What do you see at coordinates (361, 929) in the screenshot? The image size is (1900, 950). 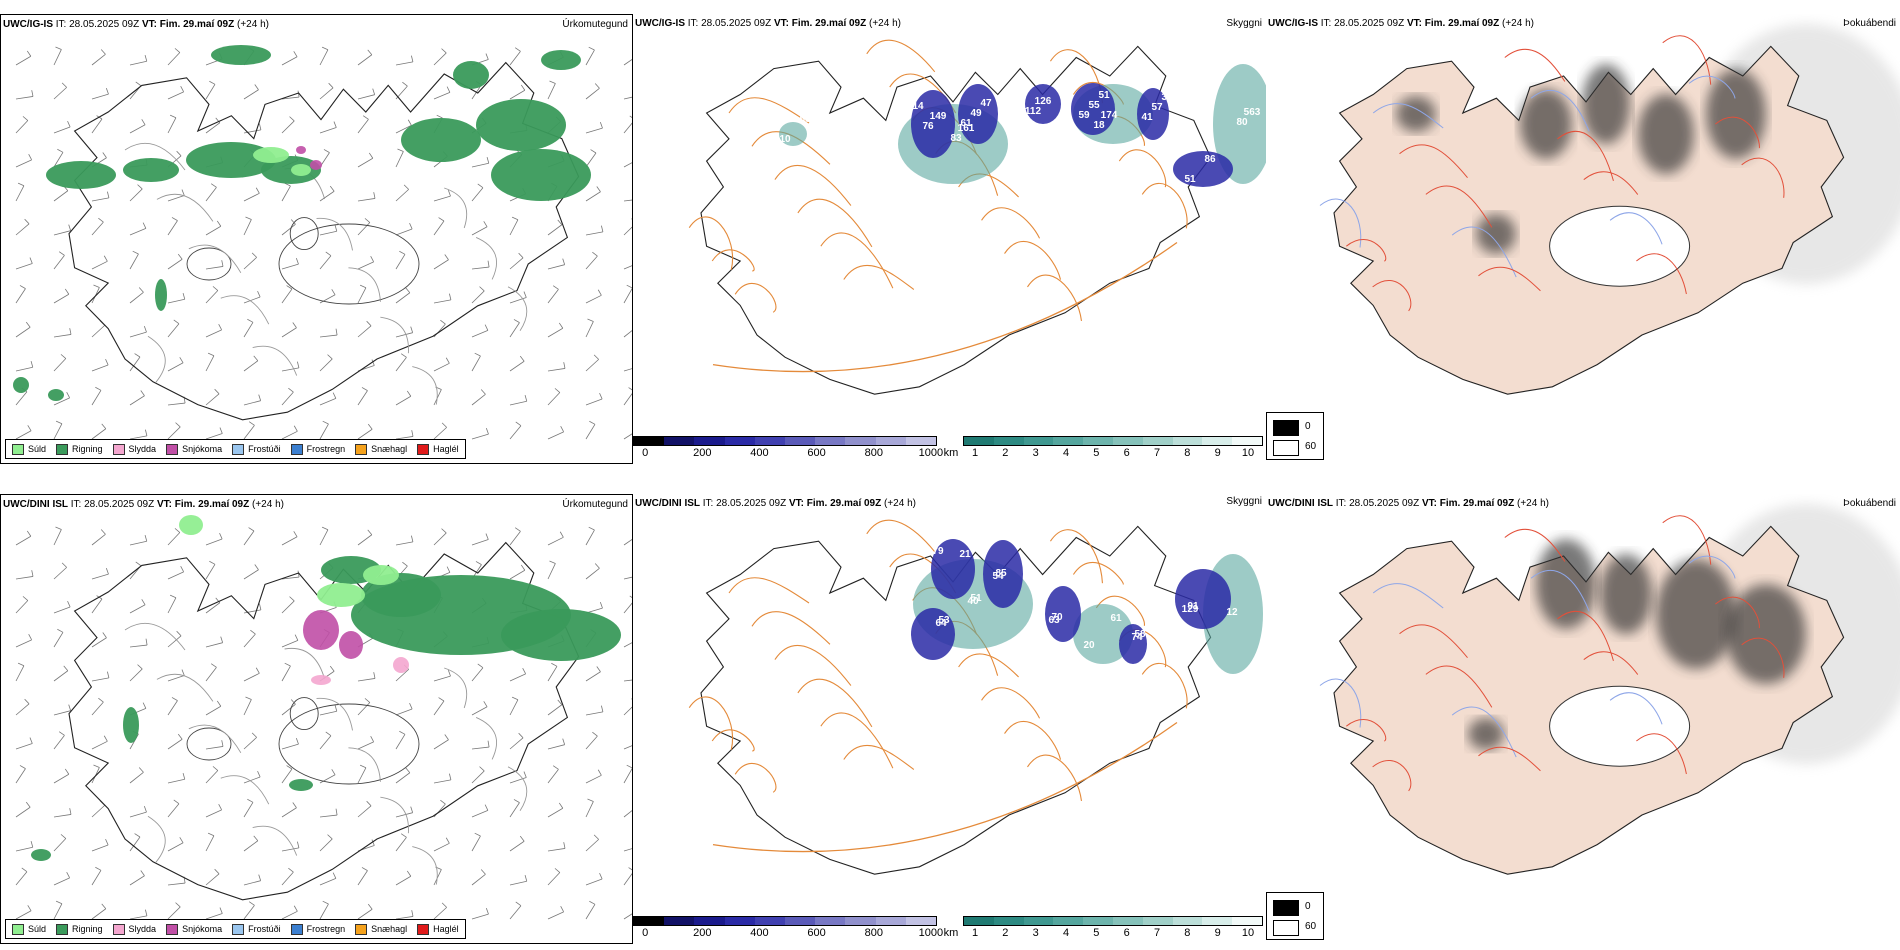 I see `legend-swatch` at bounding box center [361, 929].